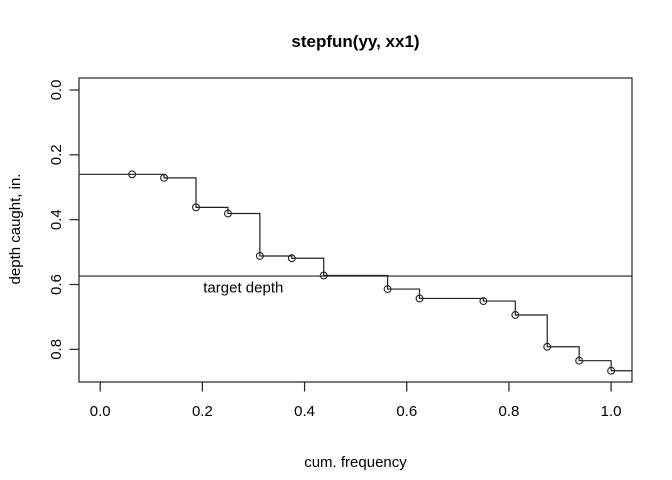 The image size is (672, 480). Describe the element at coordinates (202, 411) in the screenshot. I see `x-axis-tick-label: 0.2` at that location.